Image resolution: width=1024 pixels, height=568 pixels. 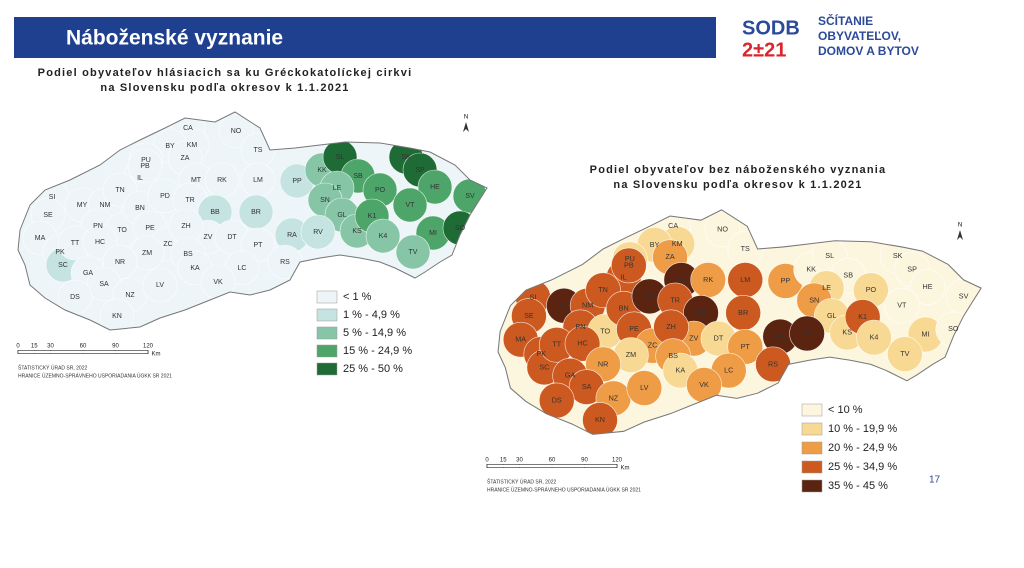 What do you see at coordinates (832, 315) in the screenshot?
I see `district-label: GL` at bounding box center [832, 315].